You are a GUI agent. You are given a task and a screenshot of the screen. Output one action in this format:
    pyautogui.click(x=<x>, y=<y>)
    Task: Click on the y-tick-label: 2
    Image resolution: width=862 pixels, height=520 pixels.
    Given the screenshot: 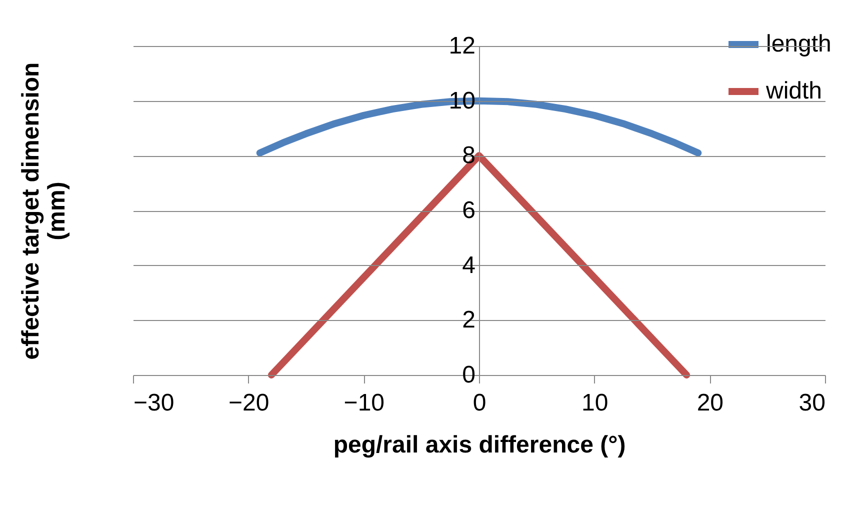 What is the action you would take?
    pyautogui.click(x=469, y=320)
    